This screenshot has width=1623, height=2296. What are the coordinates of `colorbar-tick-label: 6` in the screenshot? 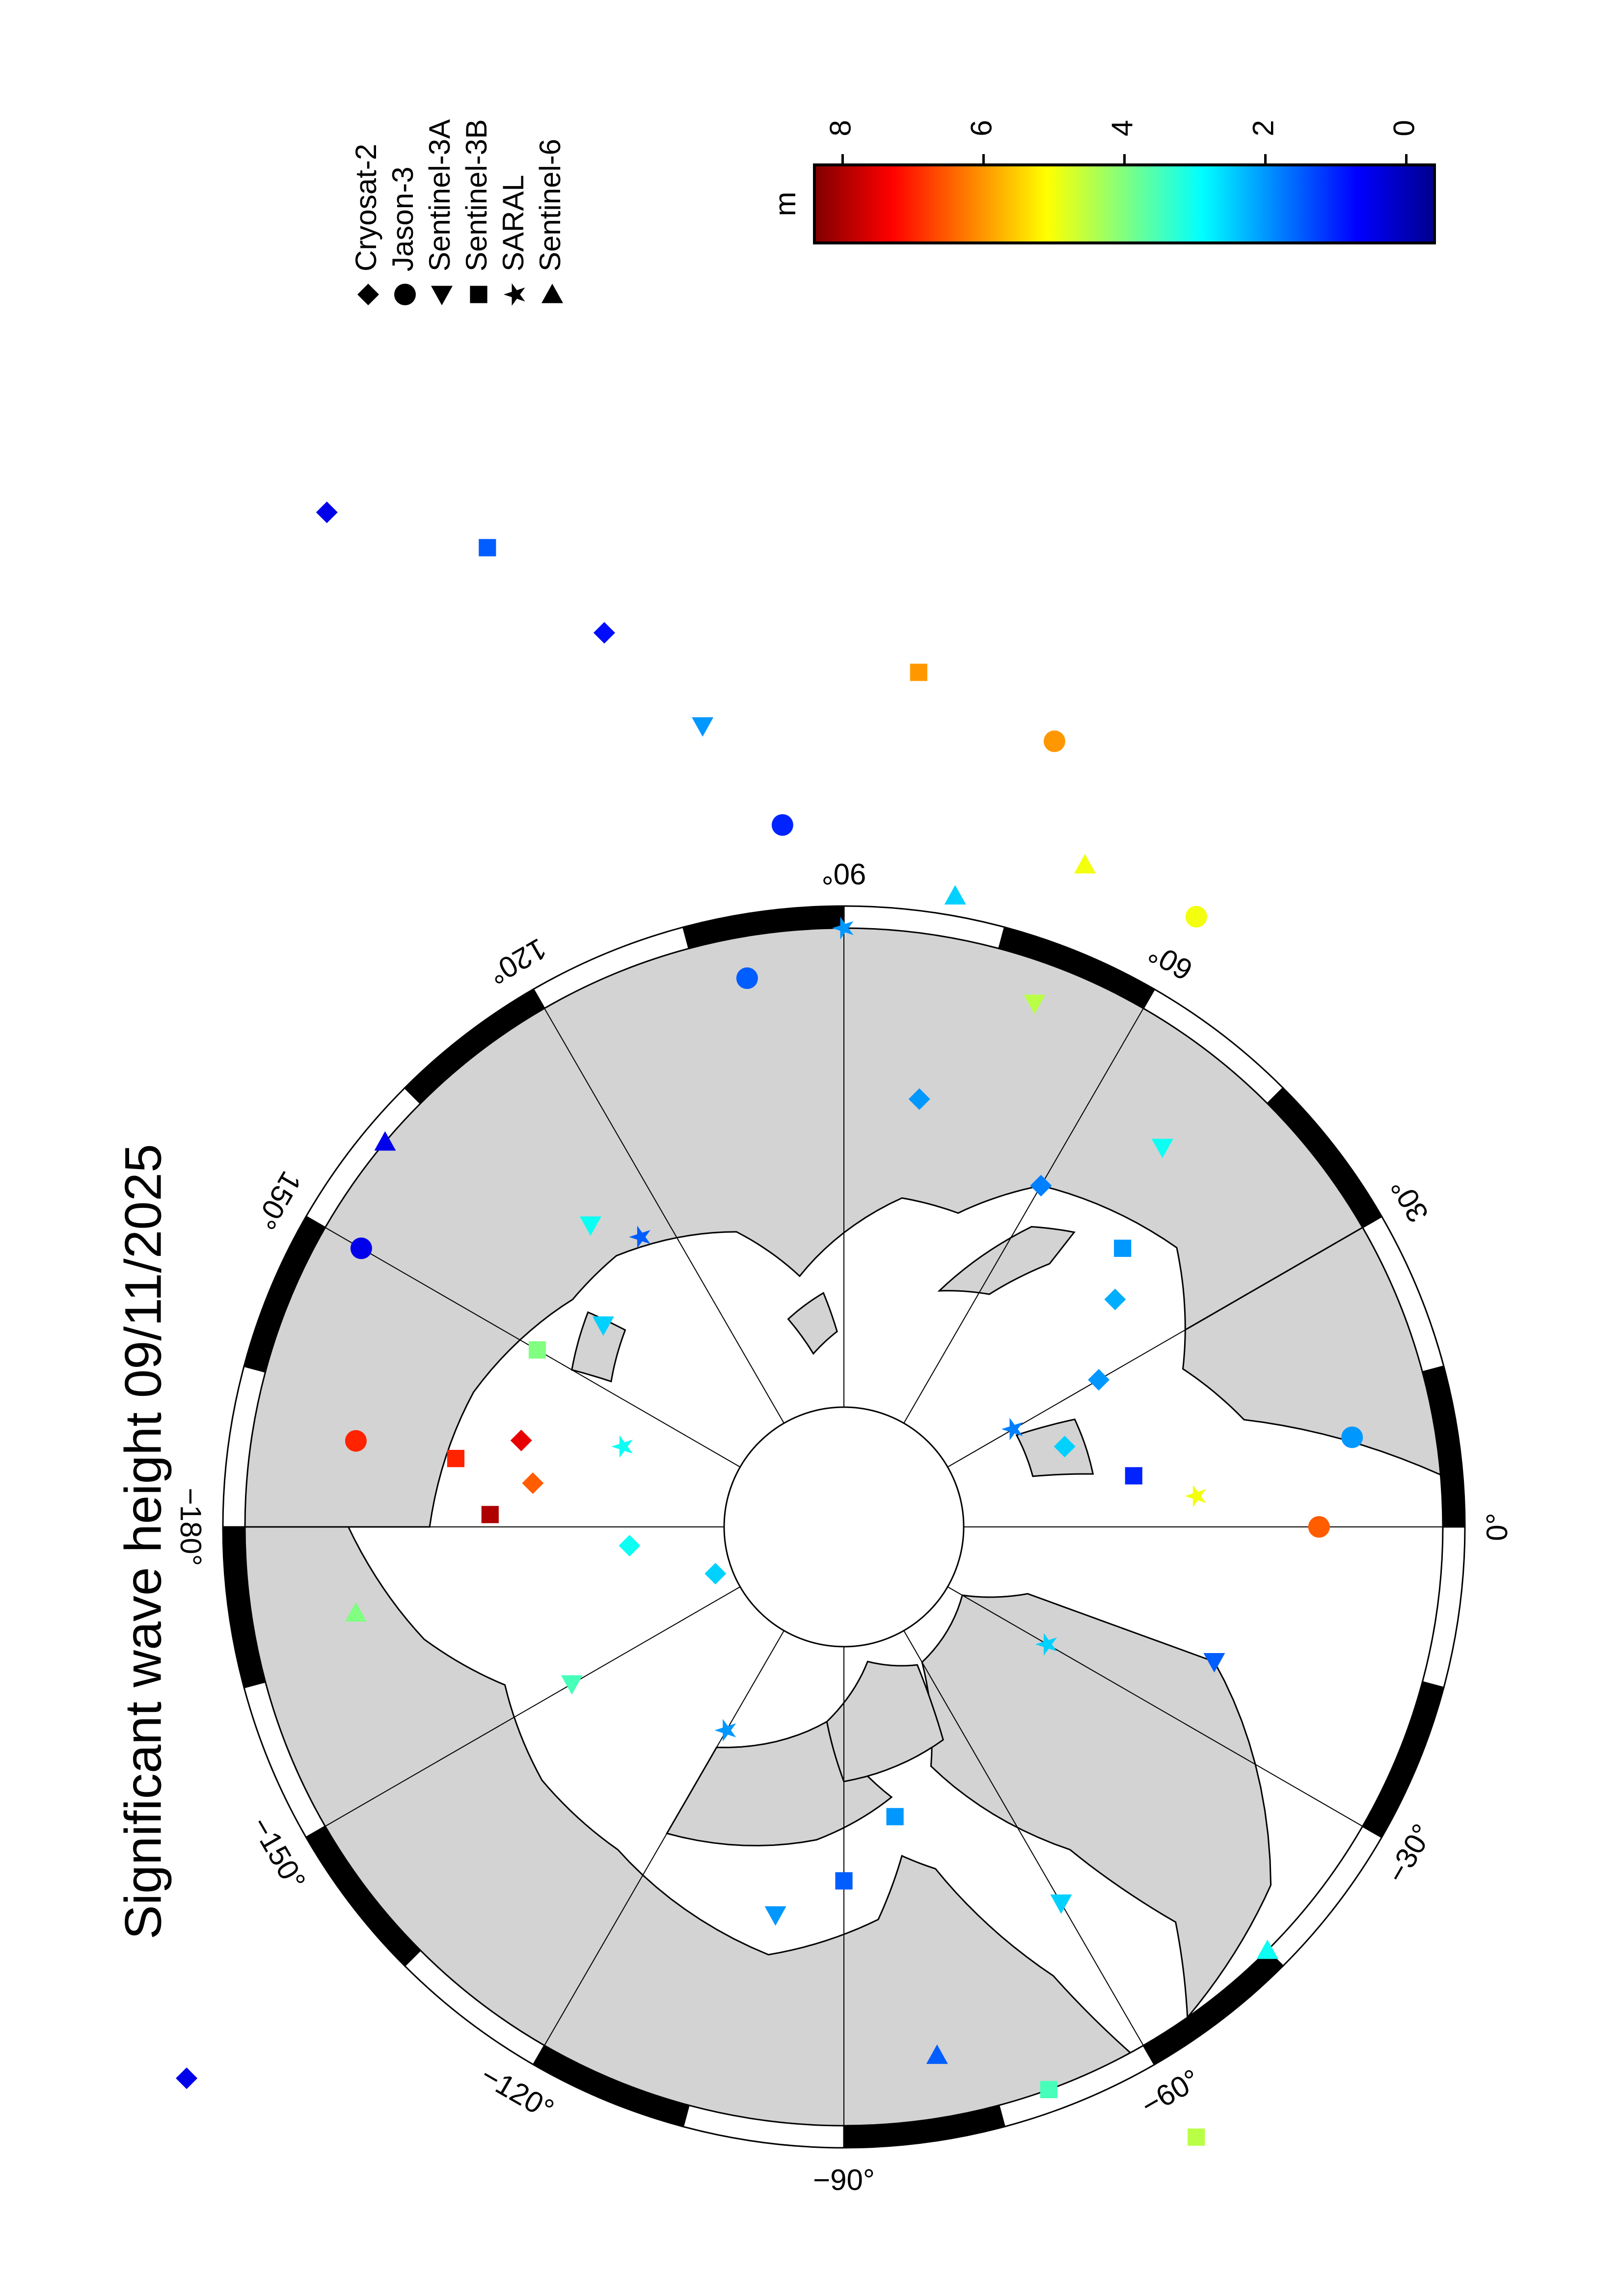 It's located at (981, 128).